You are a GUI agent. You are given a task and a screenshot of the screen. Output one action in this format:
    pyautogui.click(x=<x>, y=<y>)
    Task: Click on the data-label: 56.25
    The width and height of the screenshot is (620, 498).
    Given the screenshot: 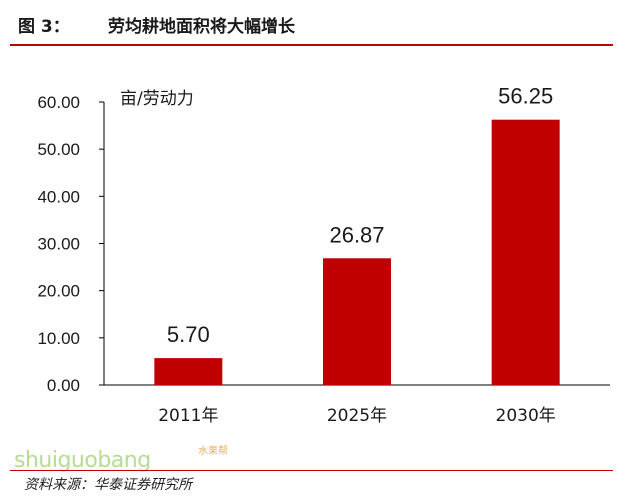 What is the action you would take?
    pyautogui.click(x=525, y=96)
    